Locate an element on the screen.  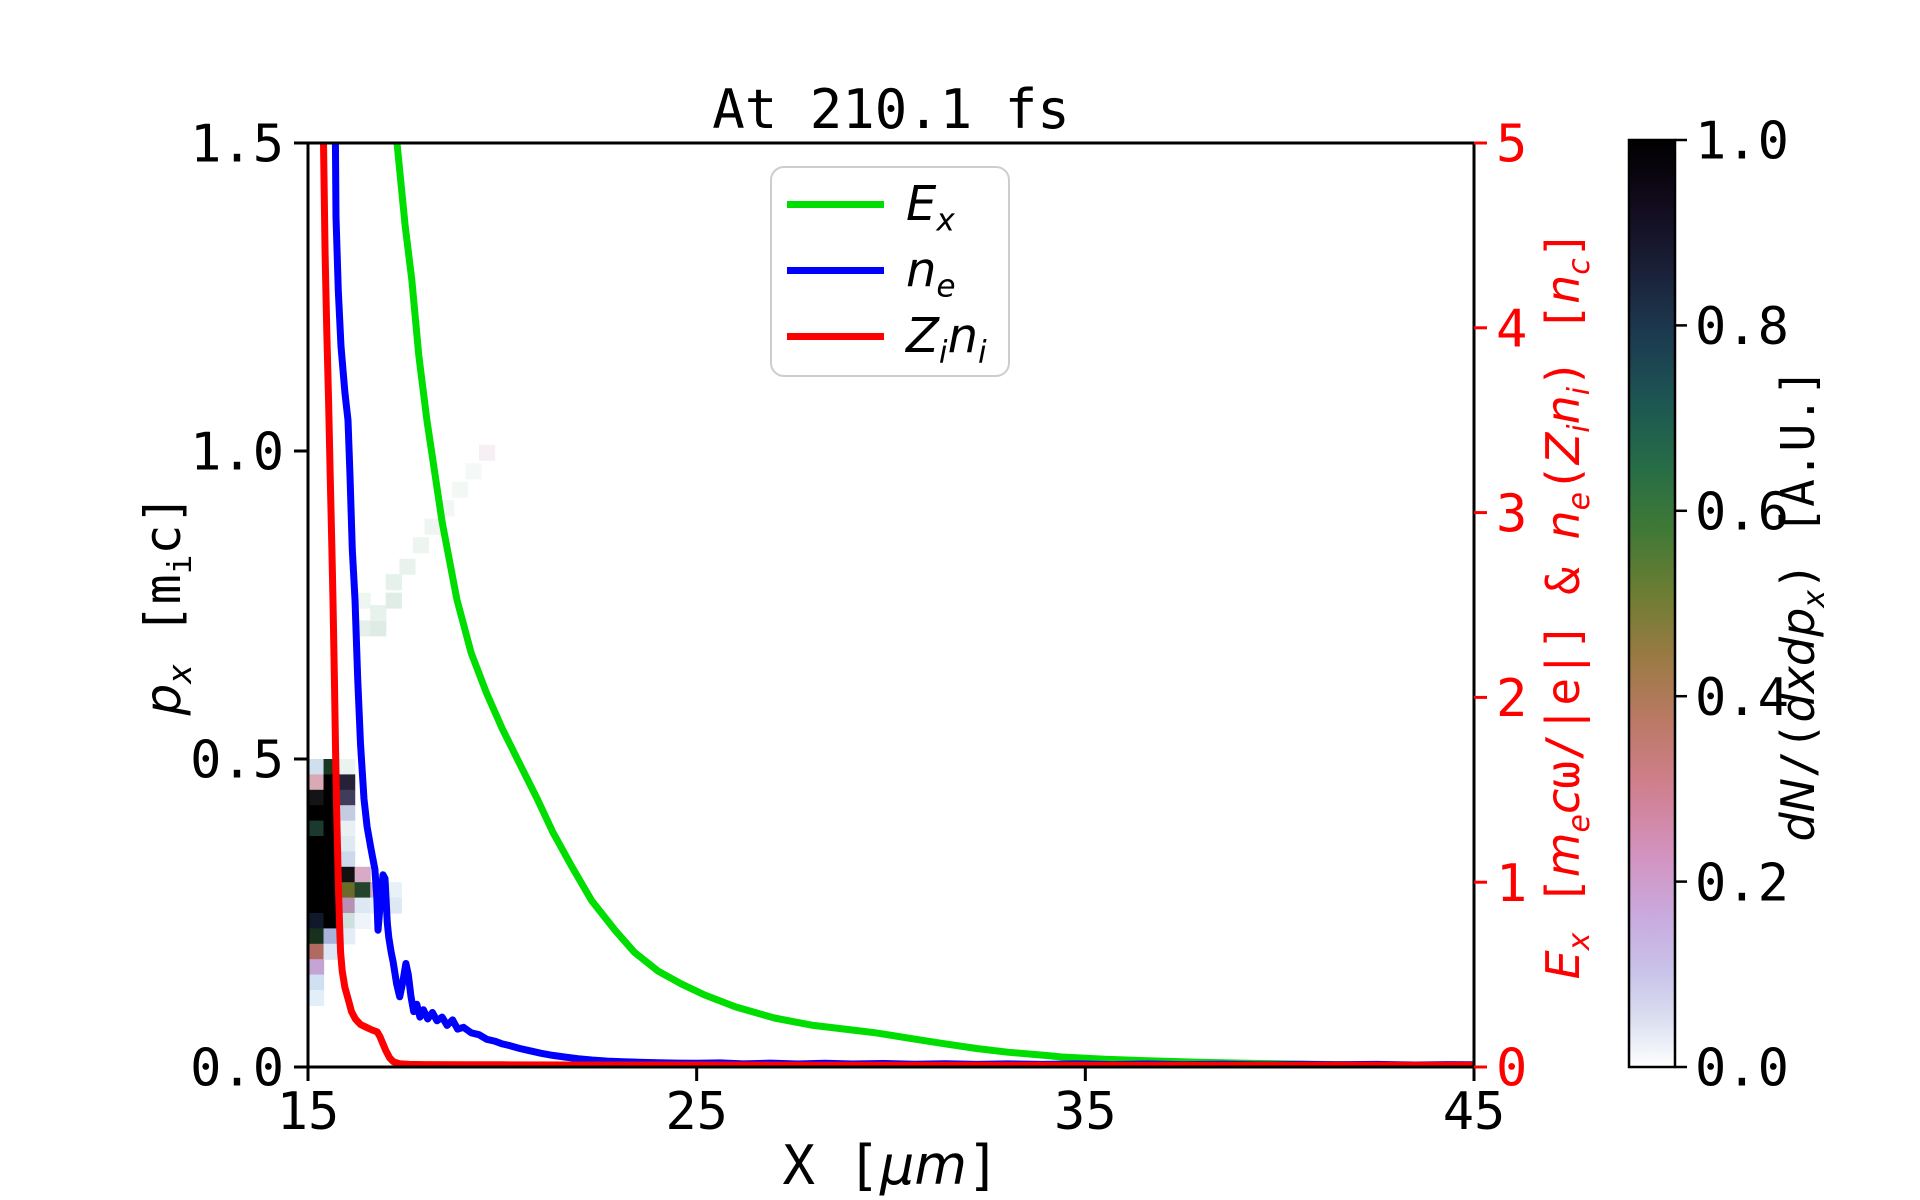
legend-label-zini: Zini is located at coordinates (946, 339).